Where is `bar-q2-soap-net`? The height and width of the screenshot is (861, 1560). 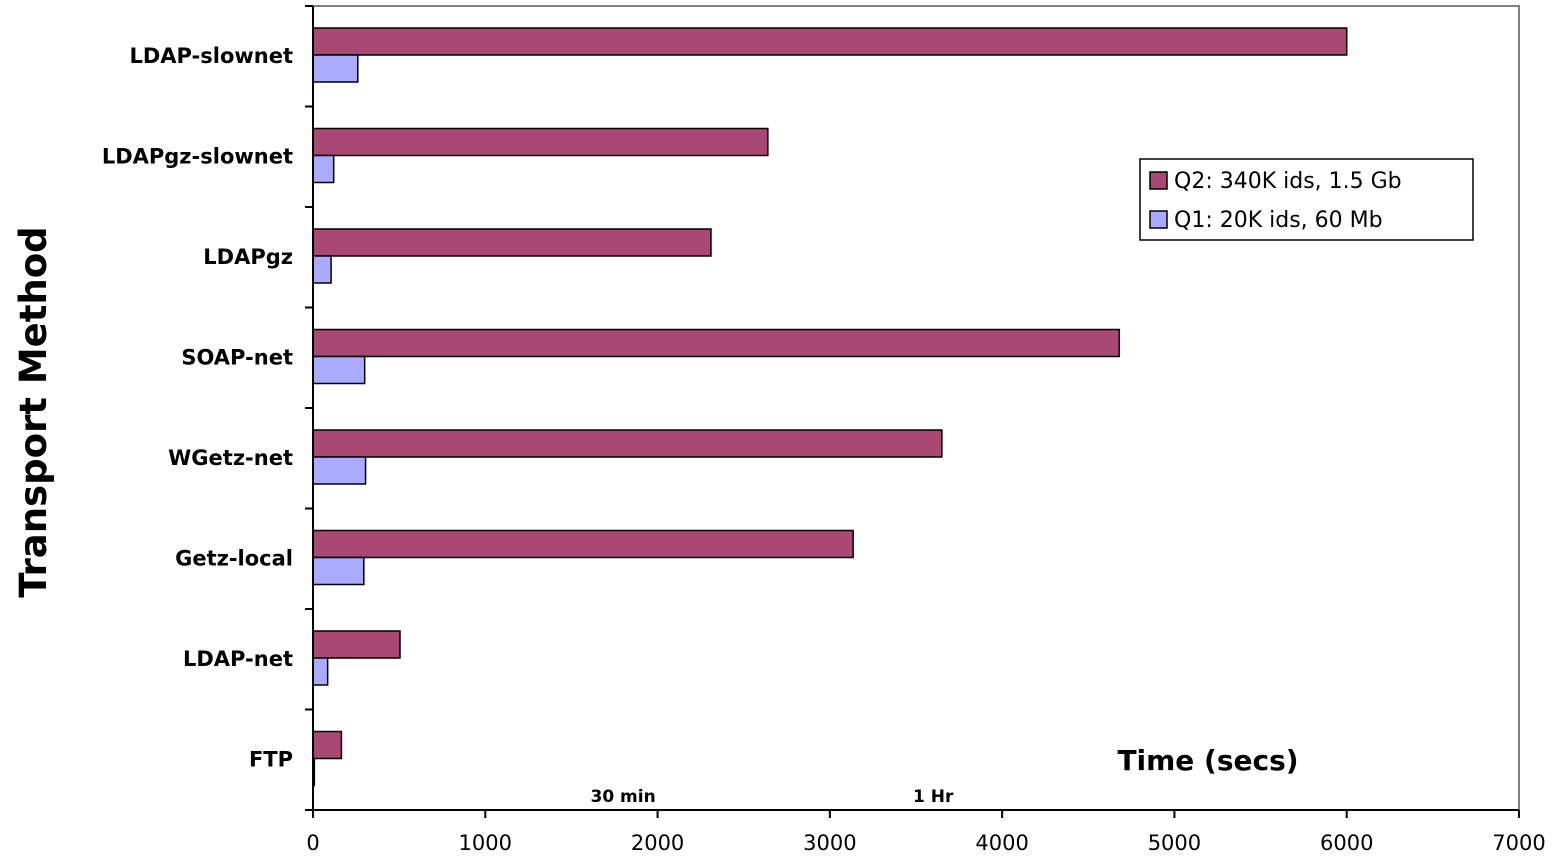 bar-q2-soap-net is located at coordinates (716, 343).